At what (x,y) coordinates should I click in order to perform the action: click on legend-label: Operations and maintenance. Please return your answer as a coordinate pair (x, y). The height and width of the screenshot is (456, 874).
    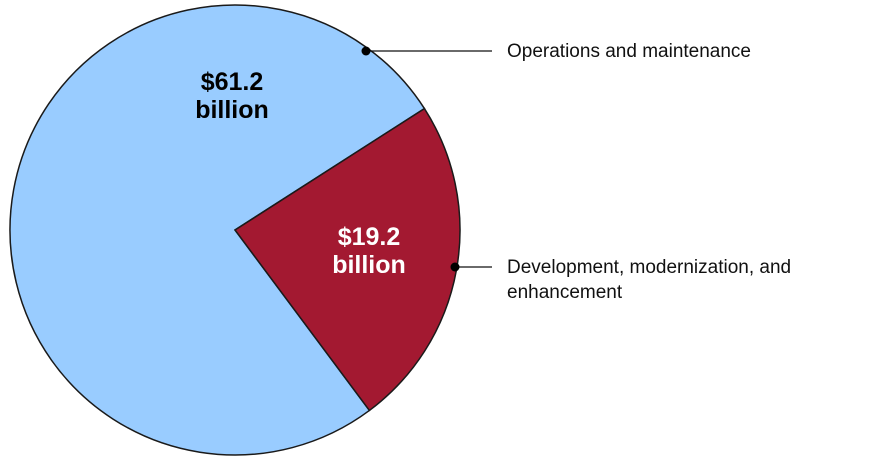
    Looking at the image, I should click on (629, 51).